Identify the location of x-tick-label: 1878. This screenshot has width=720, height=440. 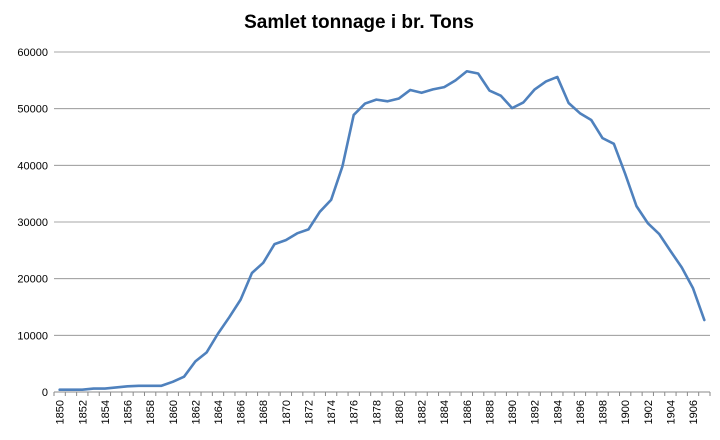
(377, 412).